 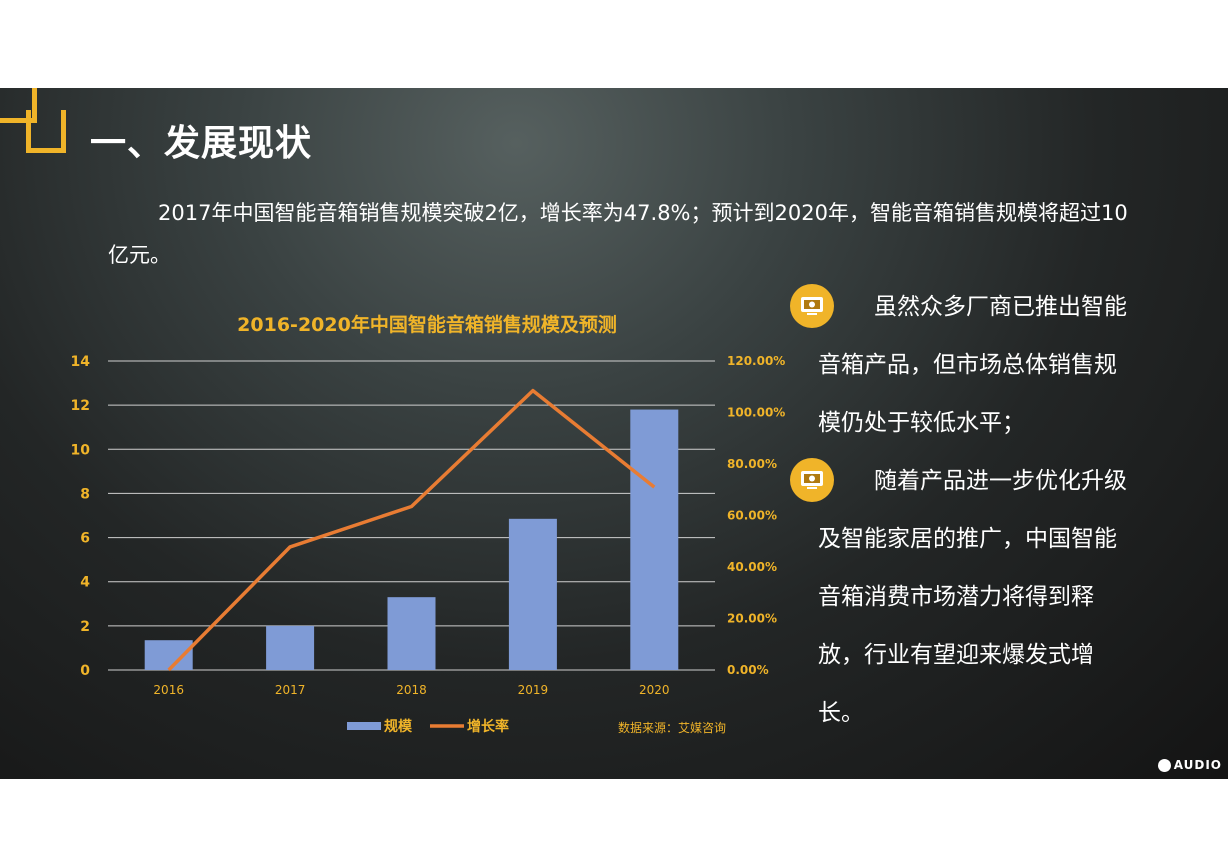 What do you see at coordinates (18, 105) in the screenshot?
I see `corner-decoration` at bounding box center [18, 105].